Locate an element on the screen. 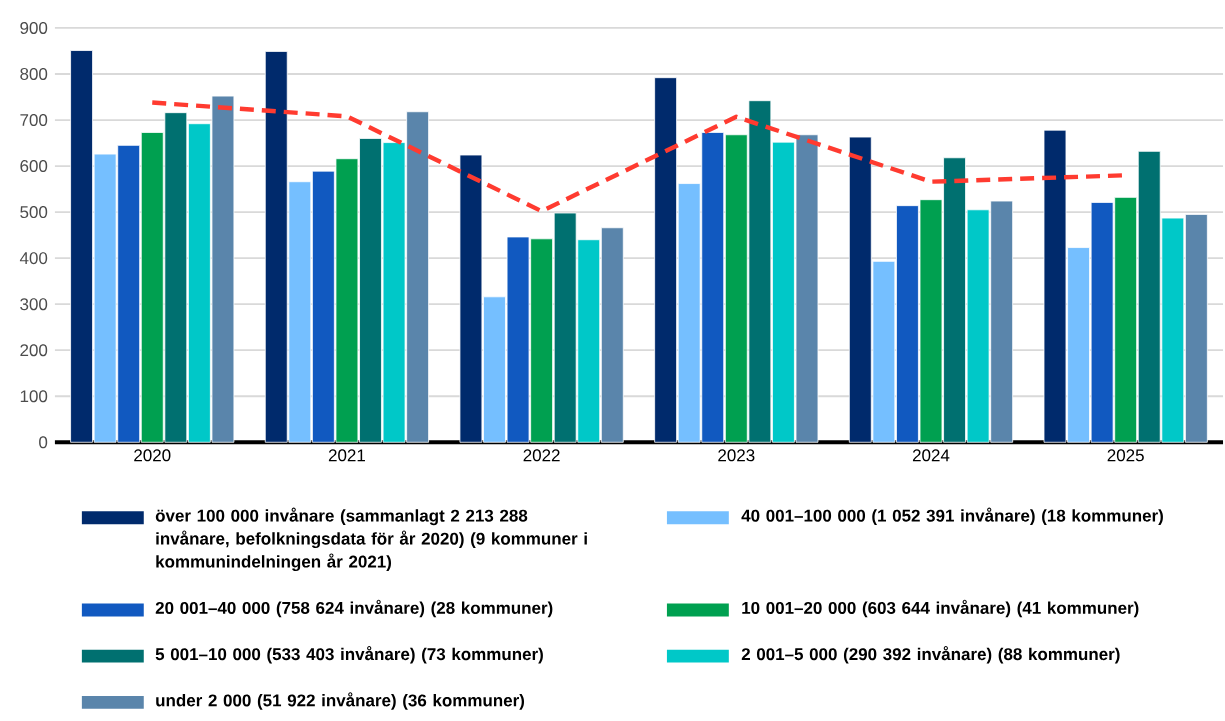 The width and height of the screenshot is (1225, 721). legend-label: 20 001–40 000 (758 624 invånare) (28 kommuner) is located at coordinates (354, 608).